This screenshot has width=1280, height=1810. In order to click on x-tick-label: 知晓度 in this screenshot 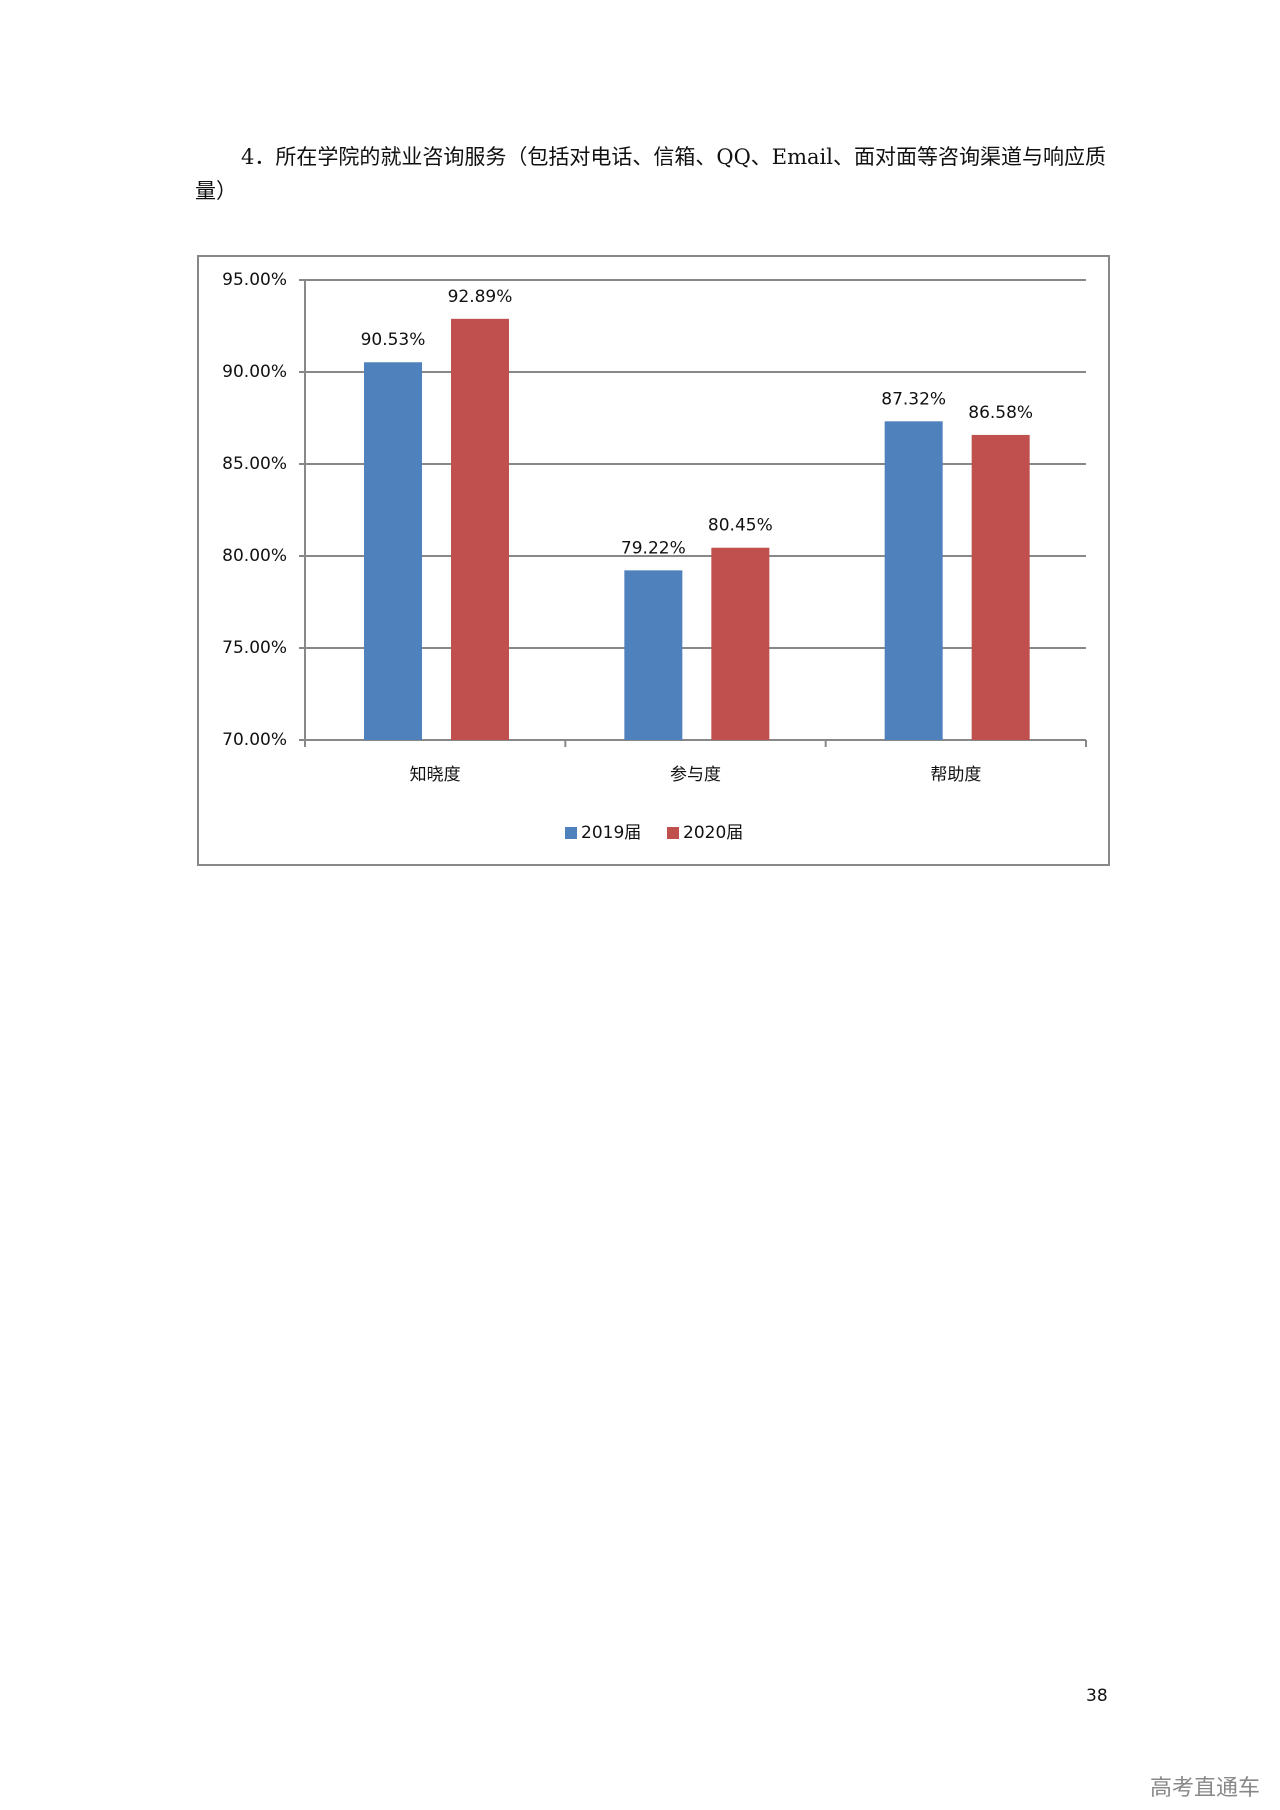, I will do `click(435, 775)`.